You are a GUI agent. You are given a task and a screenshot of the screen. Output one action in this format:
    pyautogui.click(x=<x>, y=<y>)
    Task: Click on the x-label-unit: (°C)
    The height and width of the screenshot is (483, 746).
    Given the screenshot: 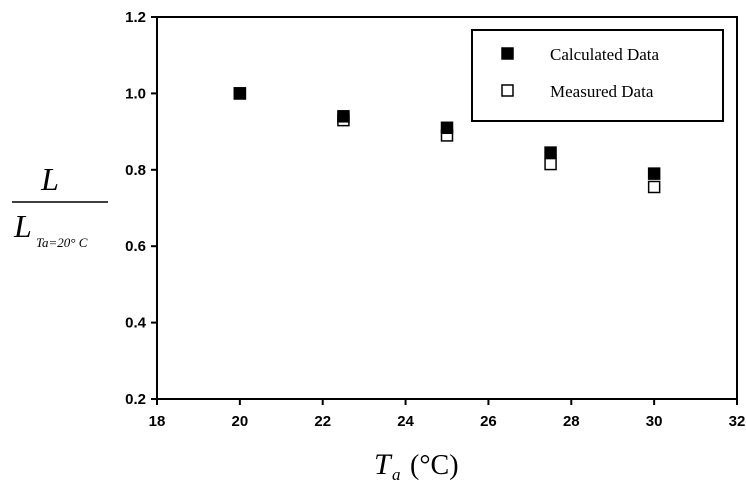 What is the action you would take?
    pyautogui.click(x=434, y=465)
    